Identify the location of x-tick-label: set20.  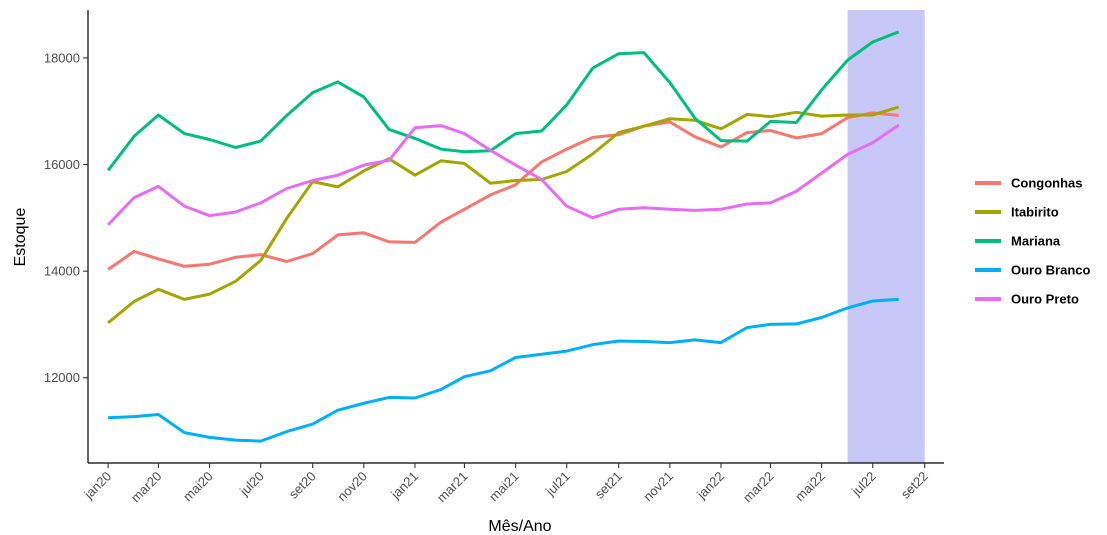
(302, 485).